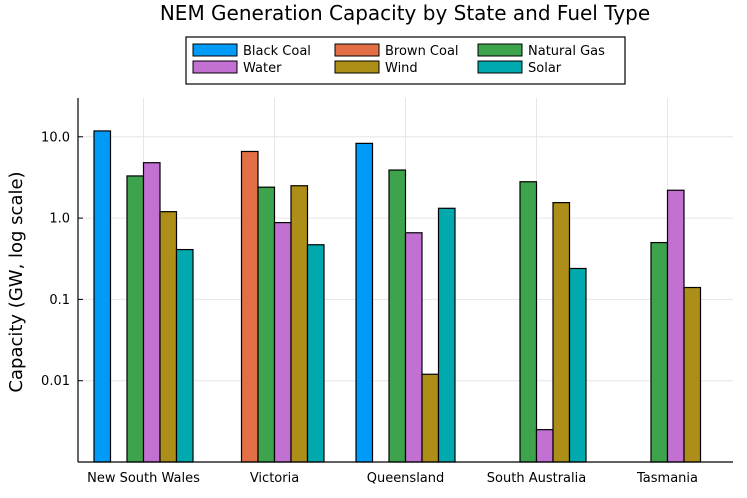  What do you see at coordinates (59, 219) in the screenshot?
I see `y-tick-label: 1.0` at bounding box center [59, 219].